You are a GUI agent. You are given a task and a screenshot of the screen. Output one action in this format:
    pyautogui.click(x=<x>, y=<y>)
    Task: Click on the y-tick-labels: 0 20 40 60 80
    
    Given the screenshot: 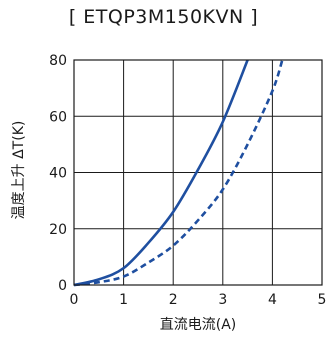 What is the action you would take?
    pyautogui.click(x=58, y=173)
    